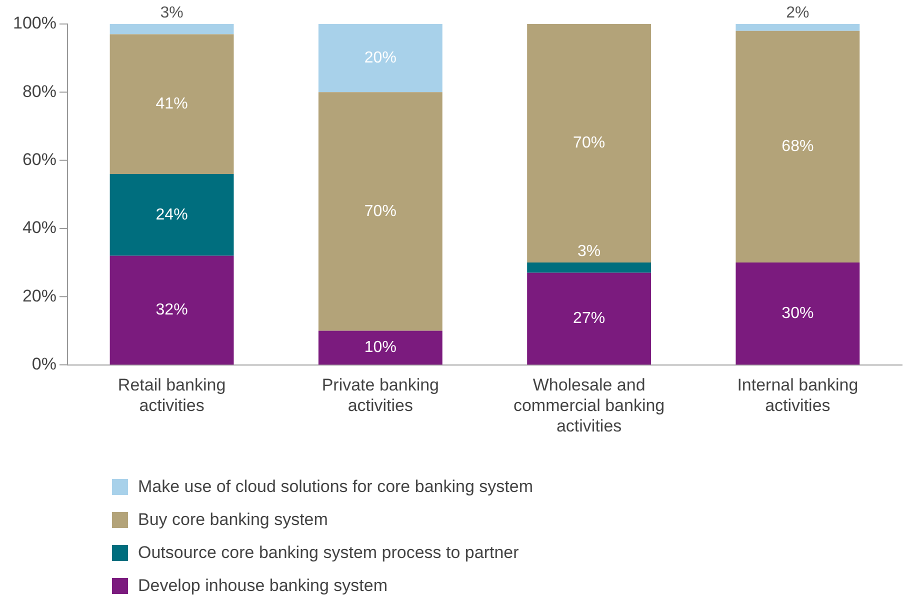 The width and height of the screenshot is (917, 607). I want to click on x-tick-label: Wholesale and commercial banking activities, so click(589, 406).